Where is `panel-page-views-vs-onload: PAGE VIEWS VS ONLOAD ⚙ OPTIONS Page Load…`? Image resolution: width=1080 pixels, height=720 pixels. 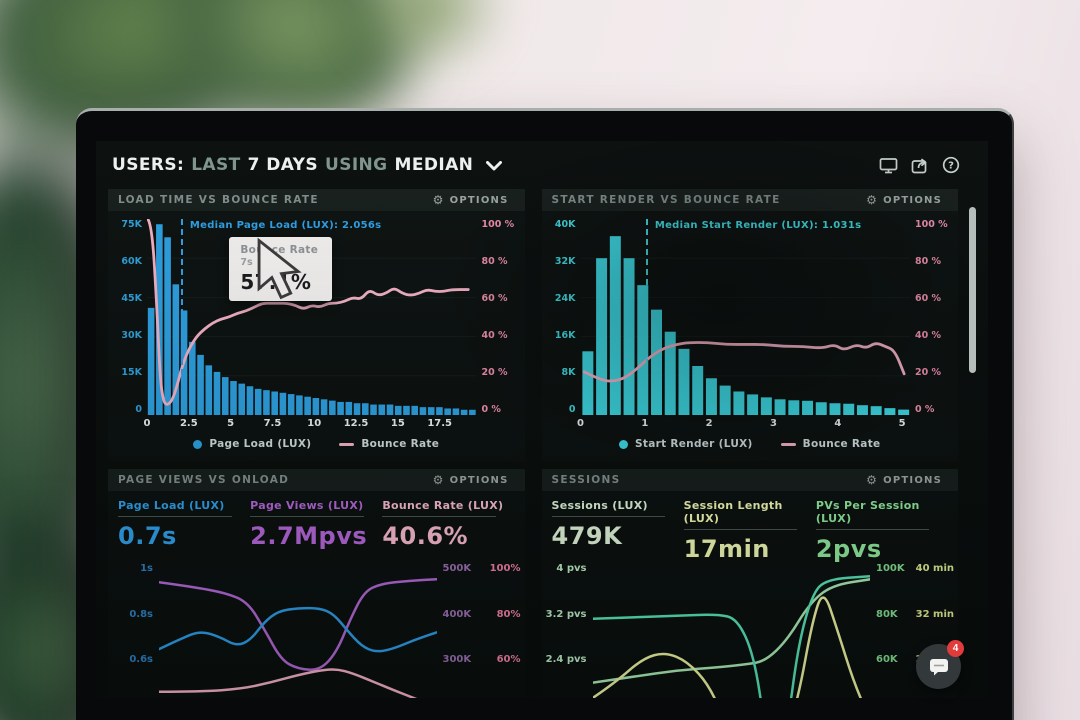 panel-page-views-vs-onload: PAGE VIEWS VS ONLOAD ⚙ OPTIONS Page Load… is located at coordinates (316, 583).